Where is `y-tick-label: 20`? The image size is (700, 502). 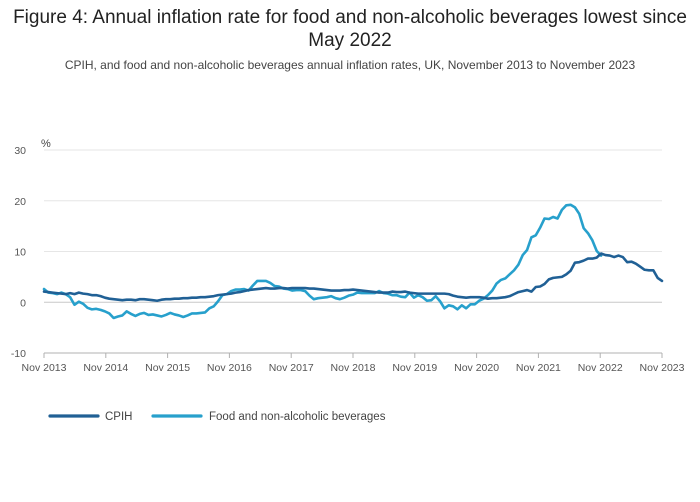 y-tick-label: 20 is located at coordinates (20, 202).